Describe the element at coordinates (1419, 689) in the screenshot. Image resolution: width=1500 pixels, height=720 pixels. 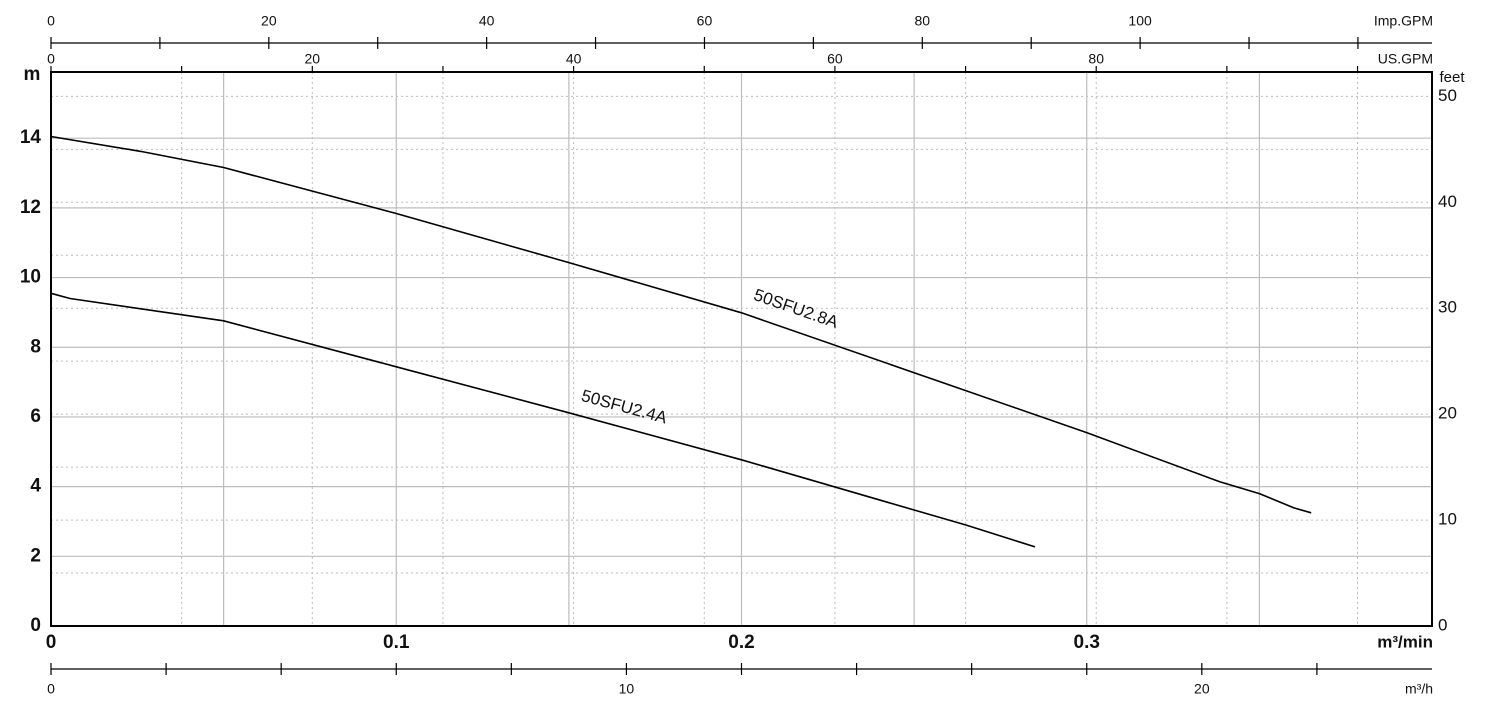
I see `axis-label: m³/h` at that location.